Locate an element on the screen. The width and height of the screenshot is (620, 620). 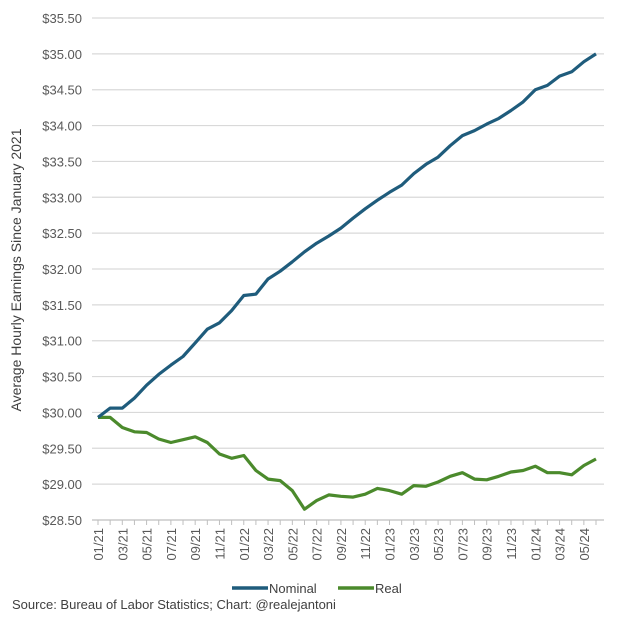
y-tick-label: $32.00 is located at coordinates (62, 269).